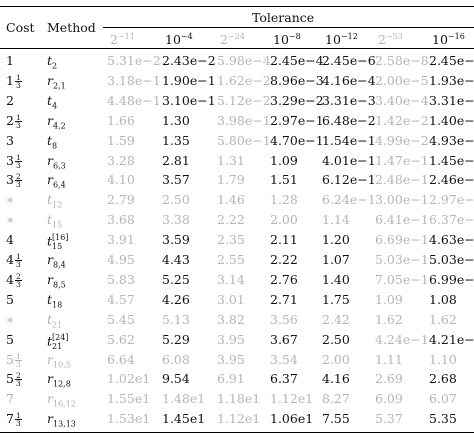 Image resolution: width=474 pixels, height=437 pixels. Describe the element at coordinates (231, 319) in the screenshot. I see `value-cell: 3.82` at that location.